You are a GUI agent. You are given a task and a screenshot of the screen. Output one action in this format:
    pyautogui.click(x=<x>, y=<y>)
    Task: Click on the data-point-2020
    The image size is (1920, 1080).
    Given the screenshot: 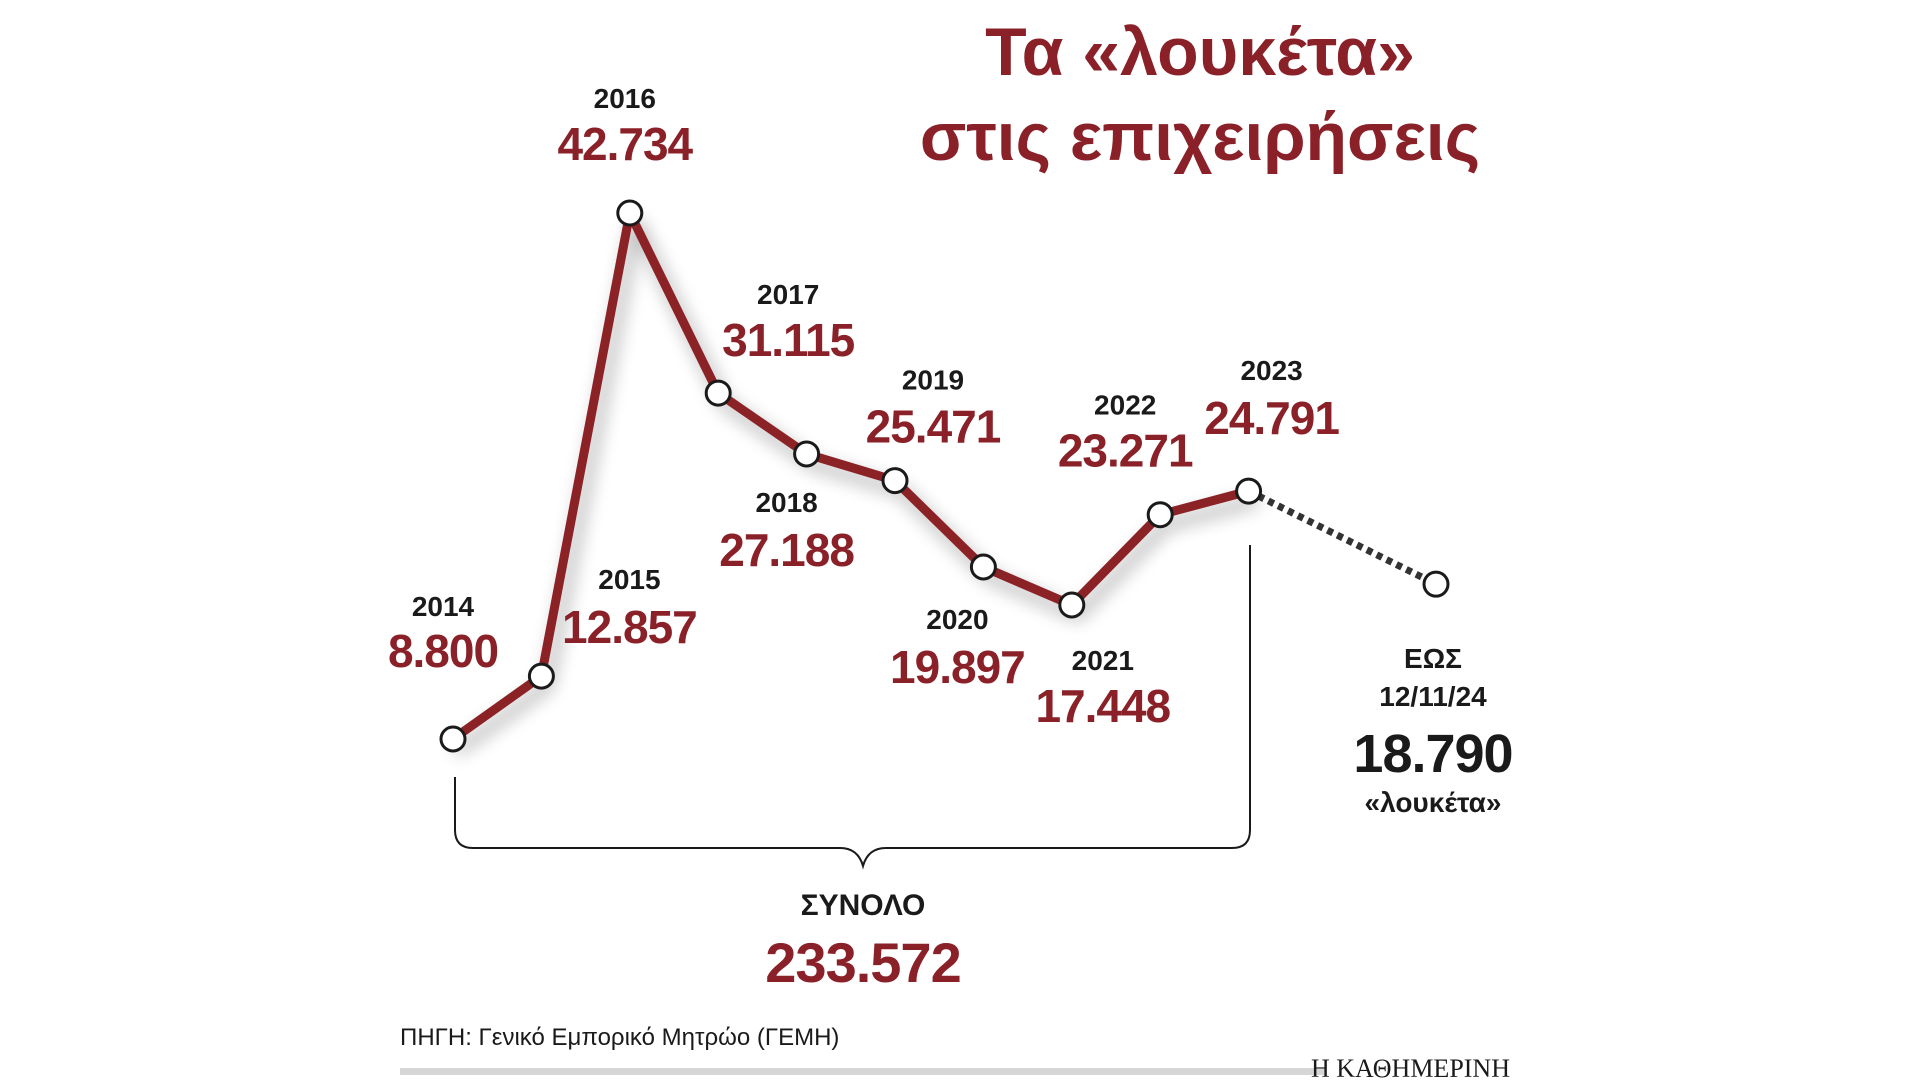 What is the action you would take?
    pyautogui.click(x=983, y=567)
    